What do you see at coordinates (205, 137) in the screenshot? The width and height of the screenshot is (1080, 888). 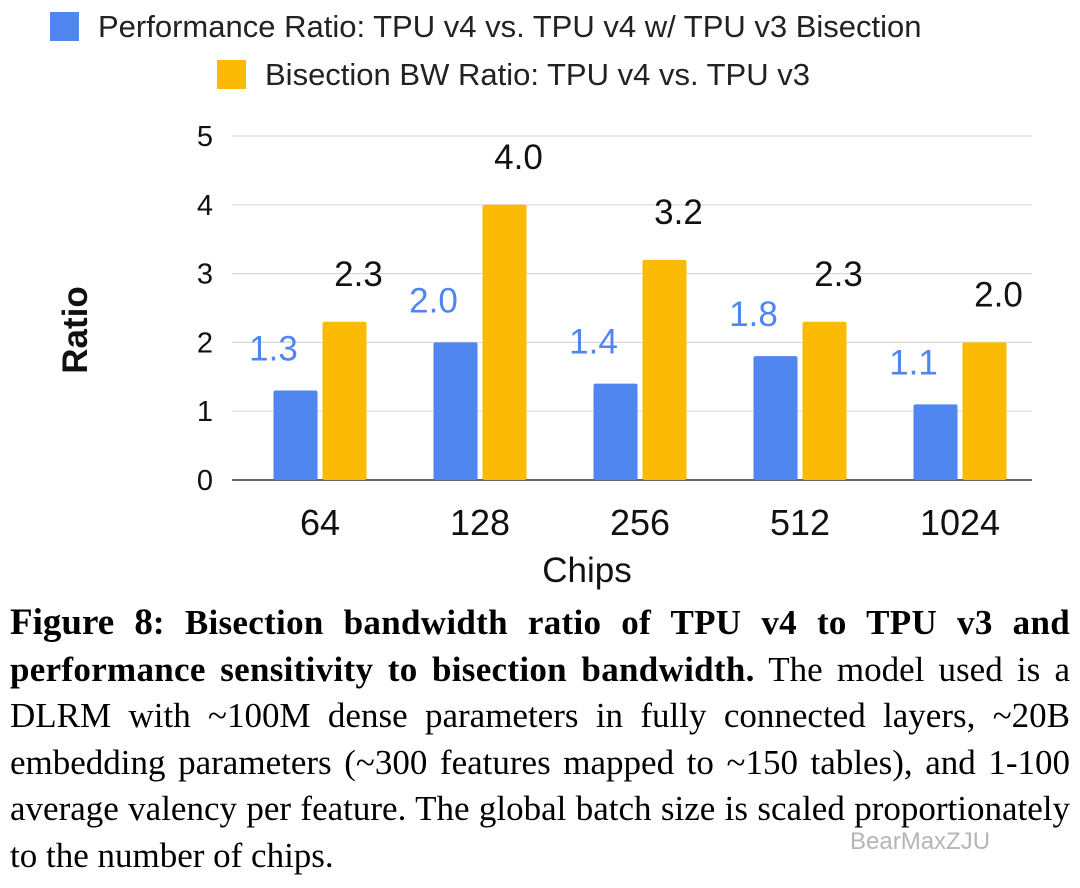 I see `y-tick-label: 5` at bounding box center [205, 137].